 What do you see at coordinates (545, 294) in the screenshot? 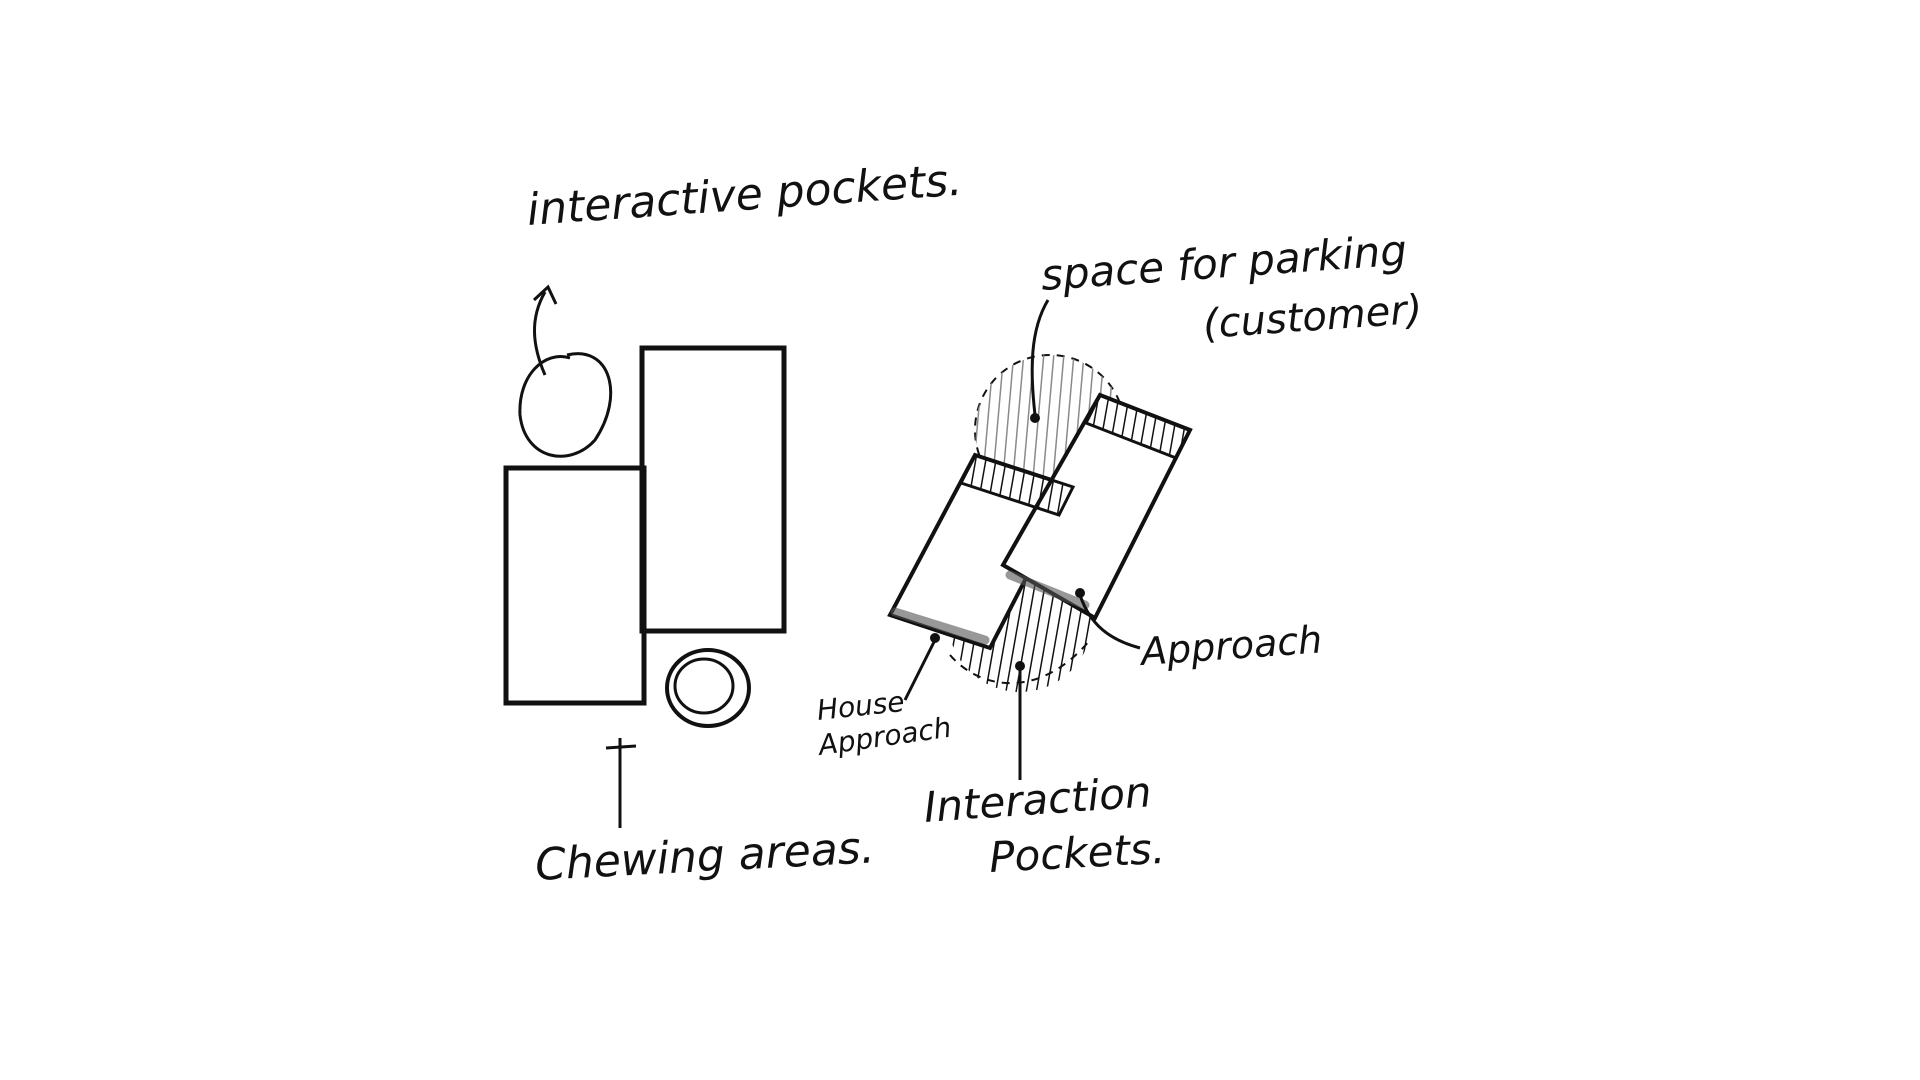
I see `arrow-head-interactive-pockets` at bounding box center [545, 294].